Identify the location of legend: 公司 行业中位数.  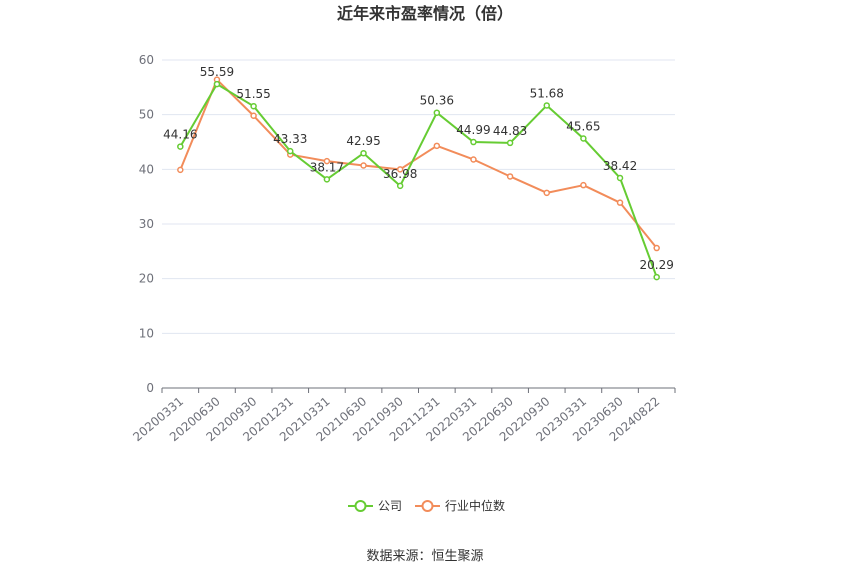
(426, 505).